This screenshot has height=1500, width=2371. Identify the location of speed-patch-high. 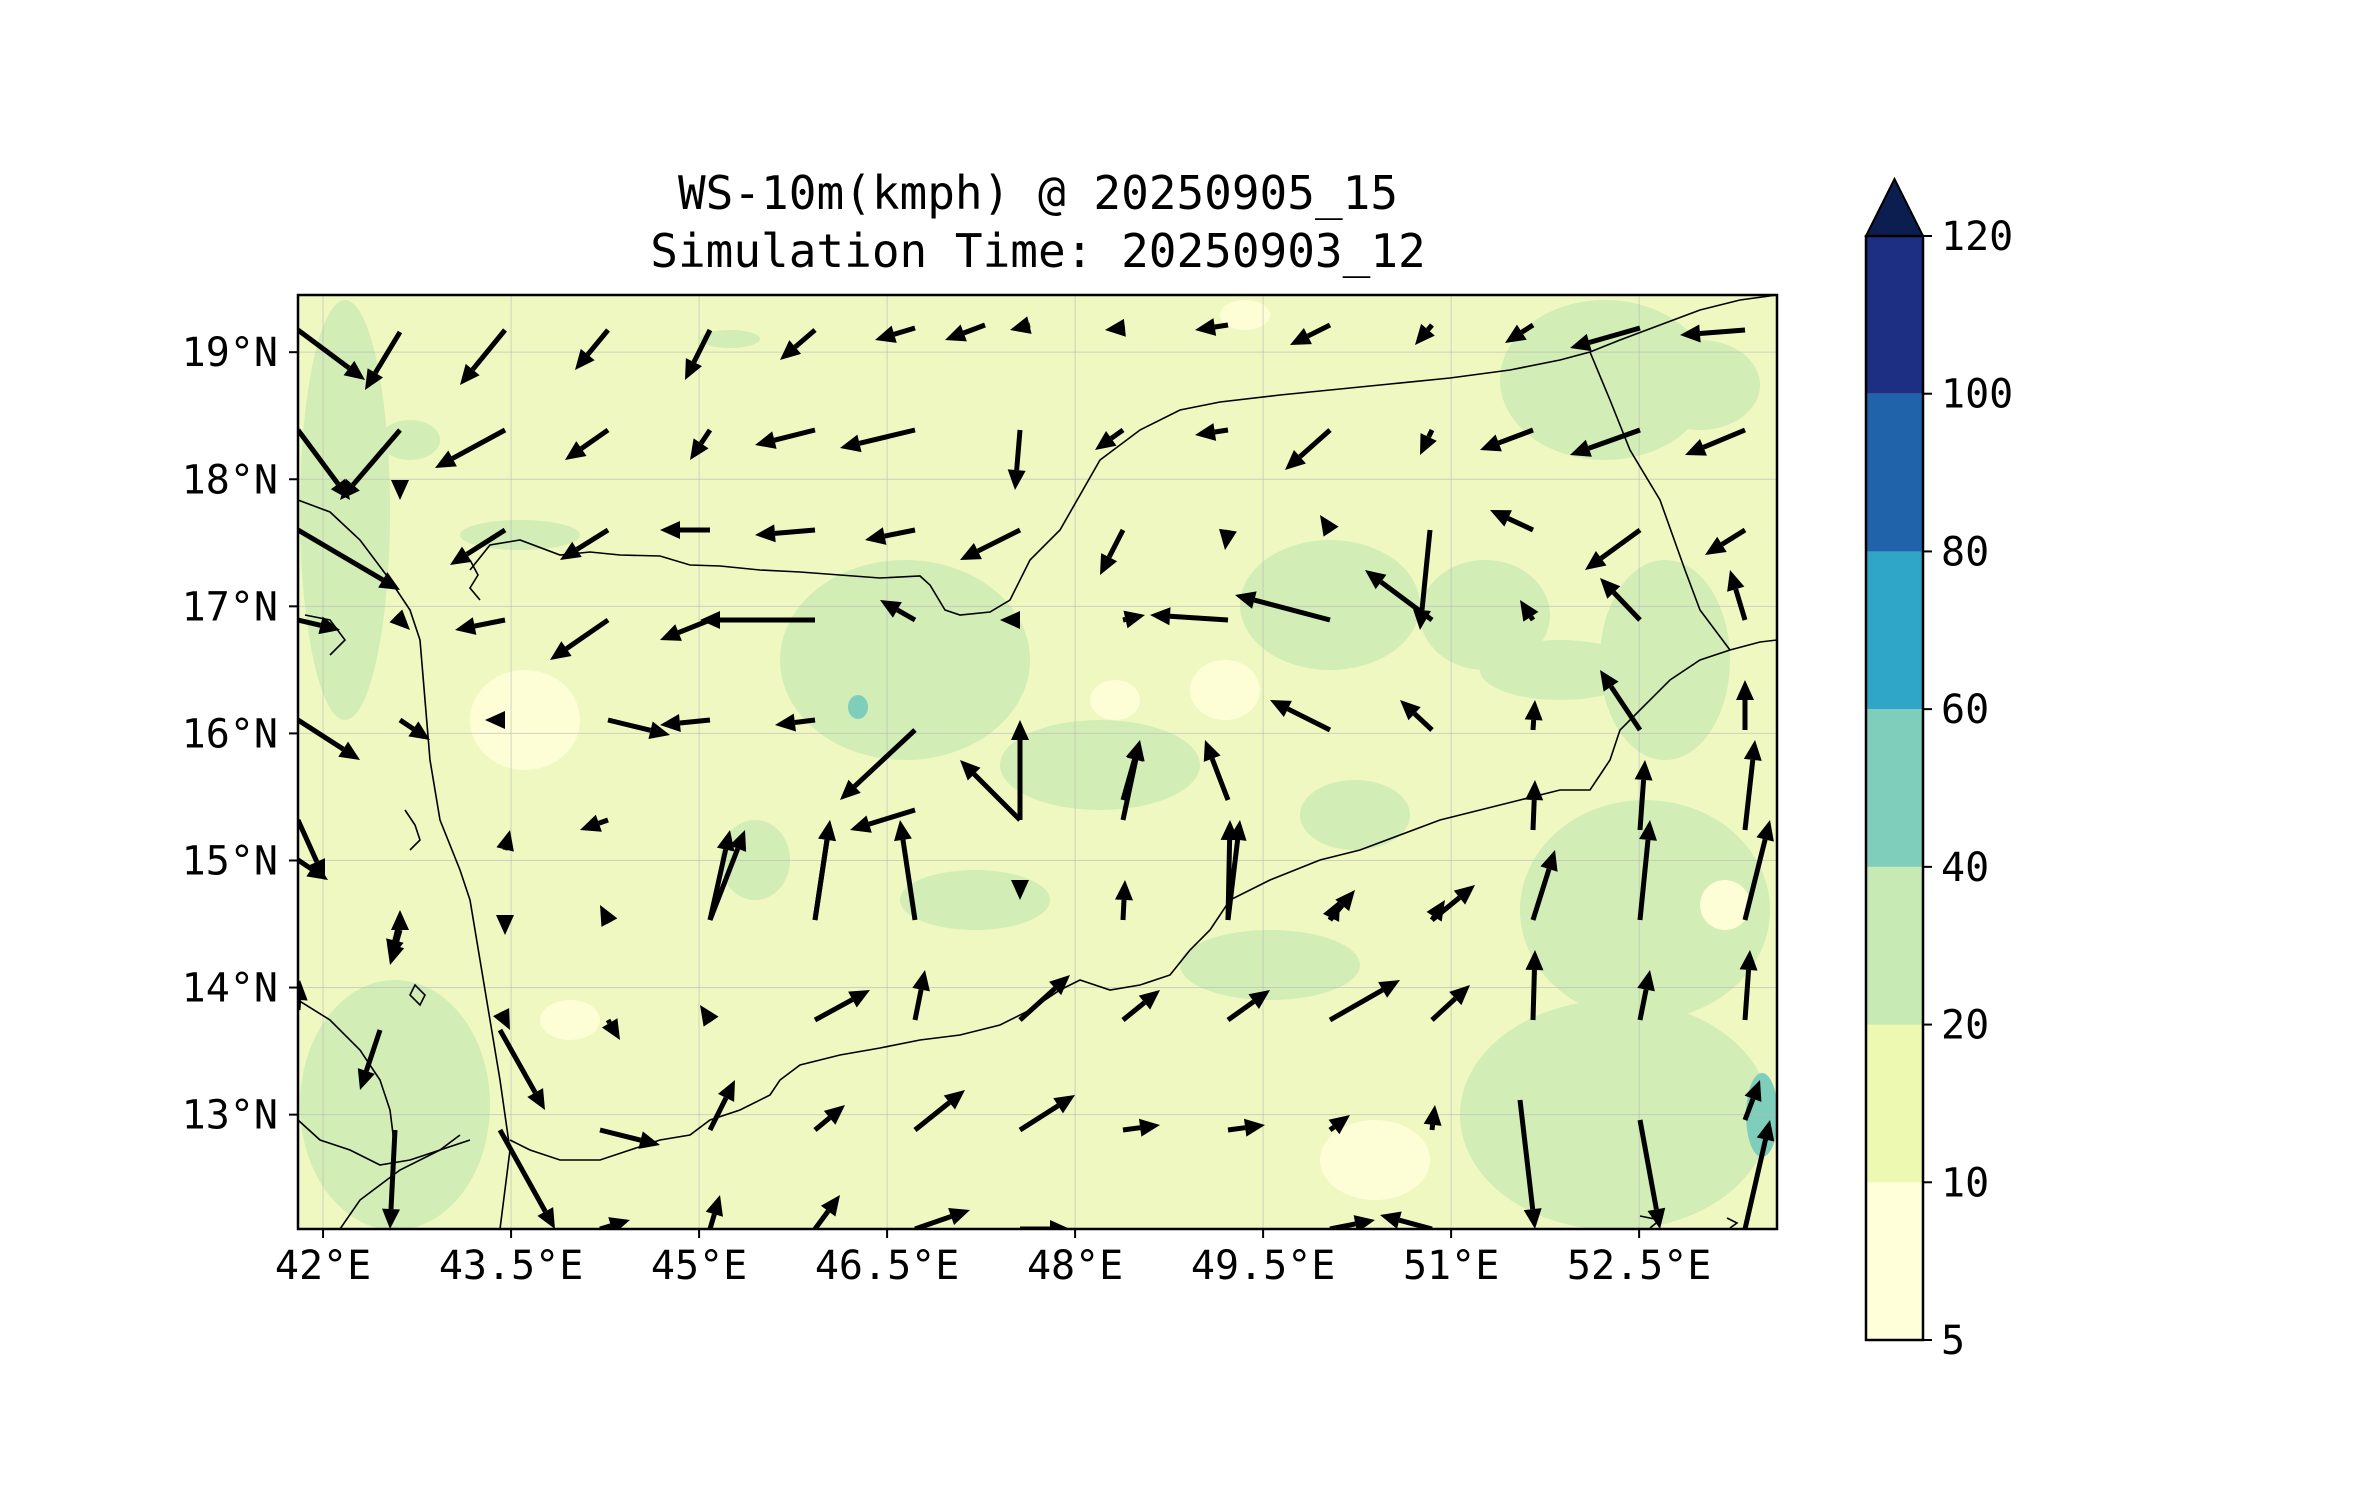
(858, 707).